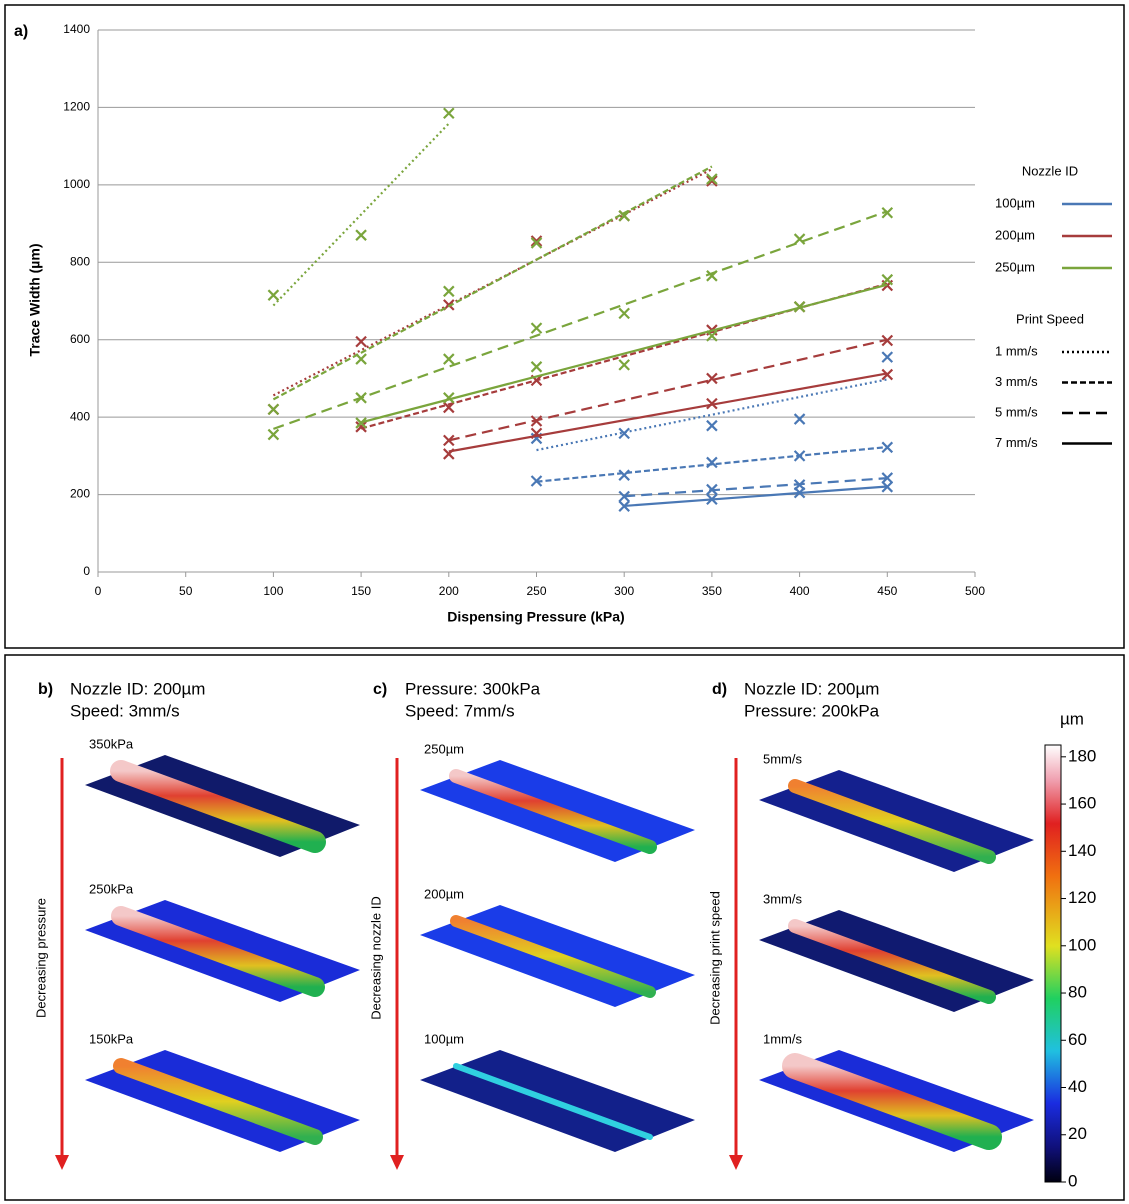 Image resolution: width=1129 pixels, height=1204 pixels. Describe the element at coordinates (1077, 992) in the screenshot. I see `colorbar-tick-label: 80` at that location.